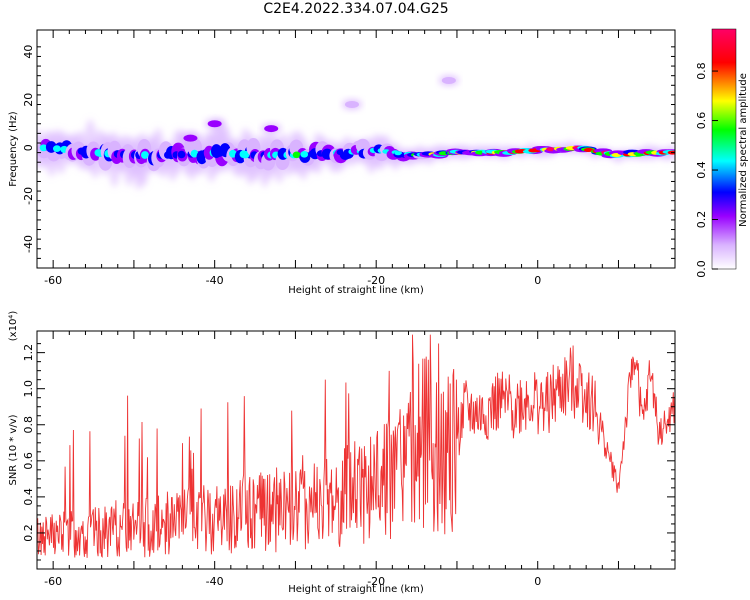 This screenshot has height=600, width=750. I want to click on colorbar-tick-label: 0.8, so click(701, 71).